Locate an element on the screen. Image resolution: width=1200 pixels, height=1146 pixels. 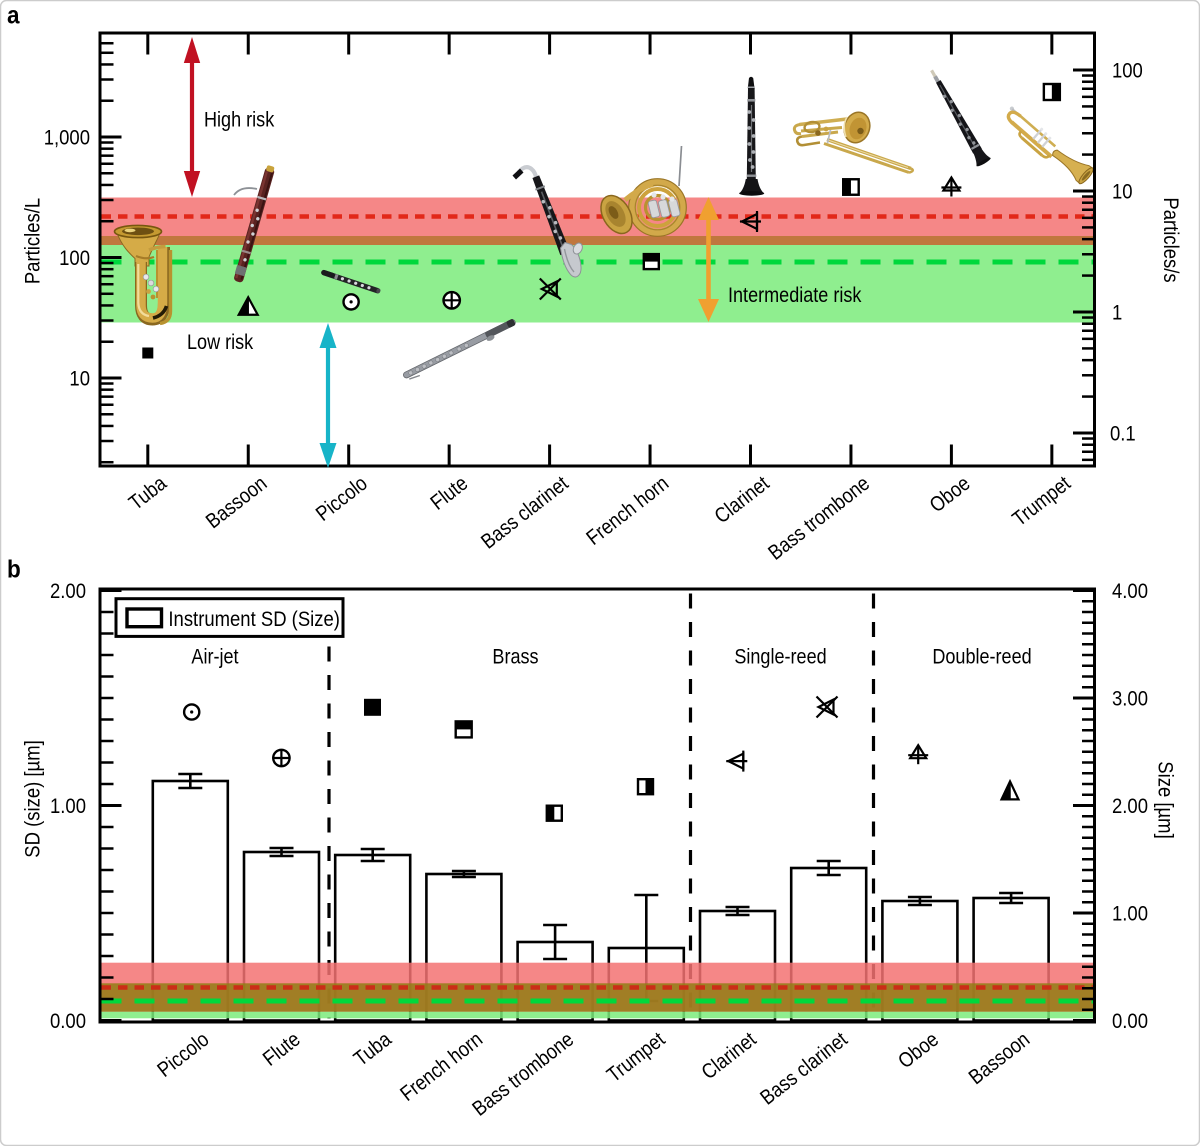
svg-text: Brass is located at coordinates (515, 657).